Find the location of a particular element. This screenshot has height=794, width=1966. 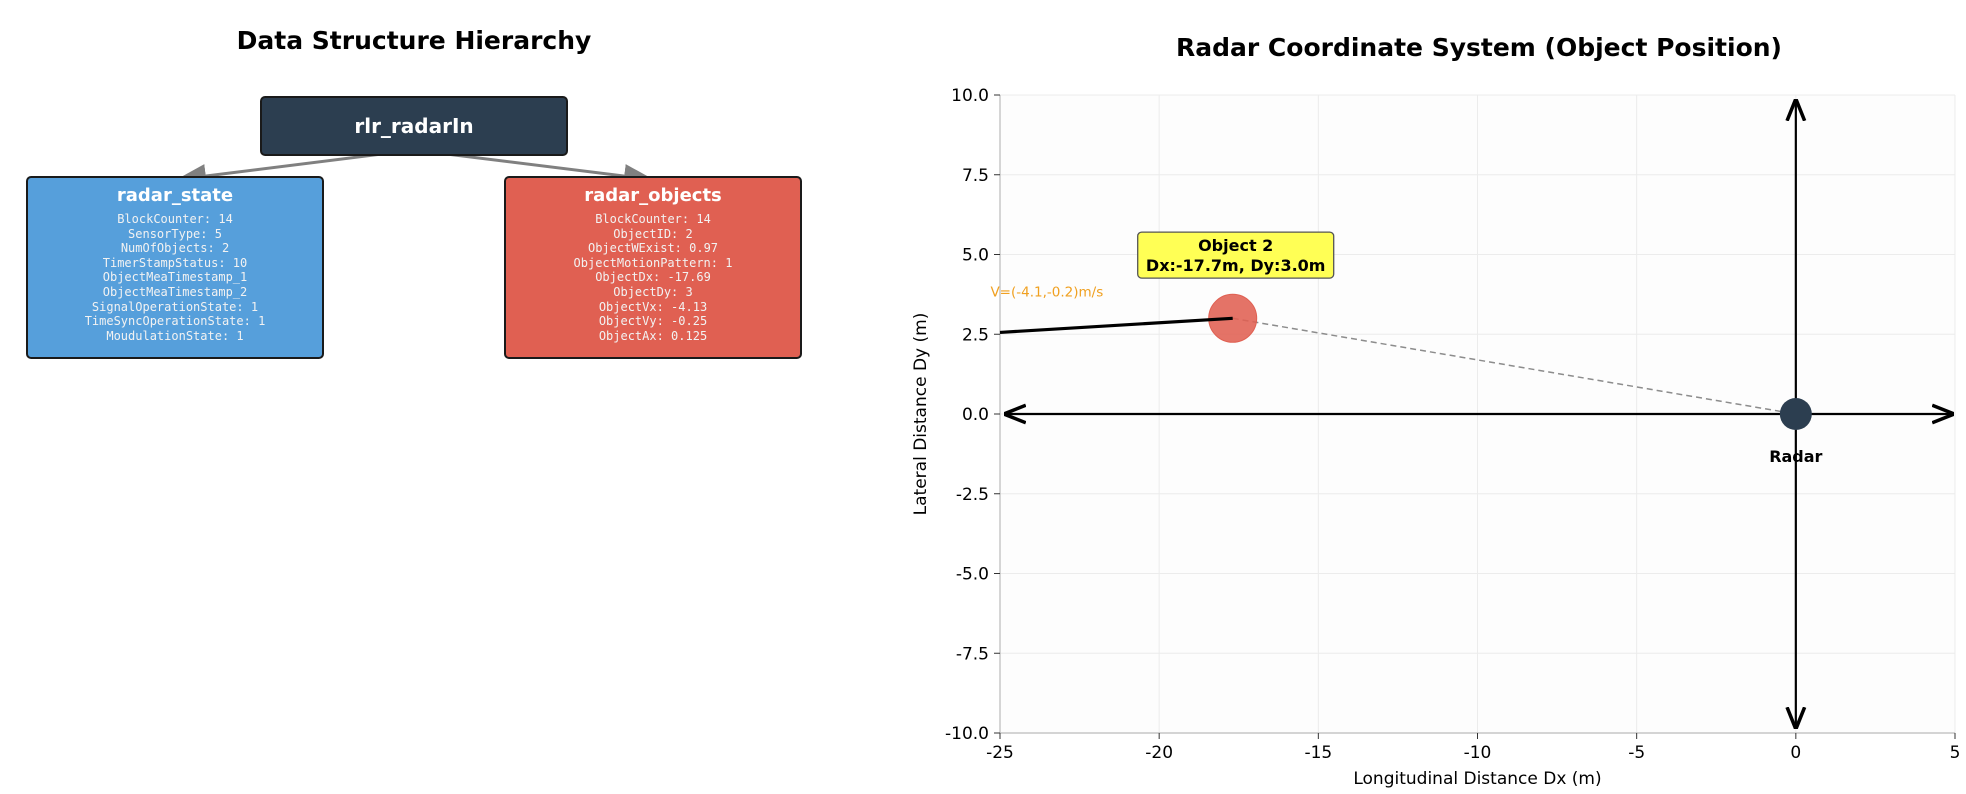

y-tick-label: 10.0 is located at coordinates (970, 96).